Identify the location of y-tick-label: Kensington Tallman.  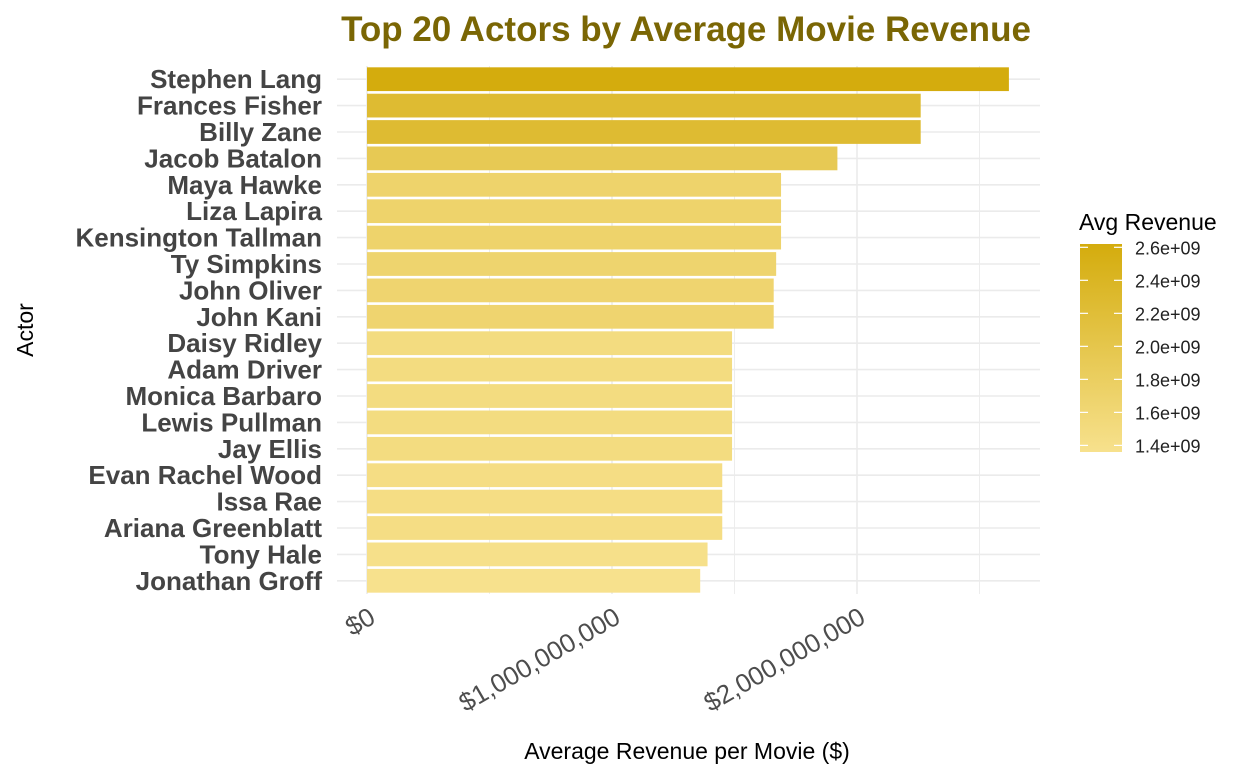
(198, 238).